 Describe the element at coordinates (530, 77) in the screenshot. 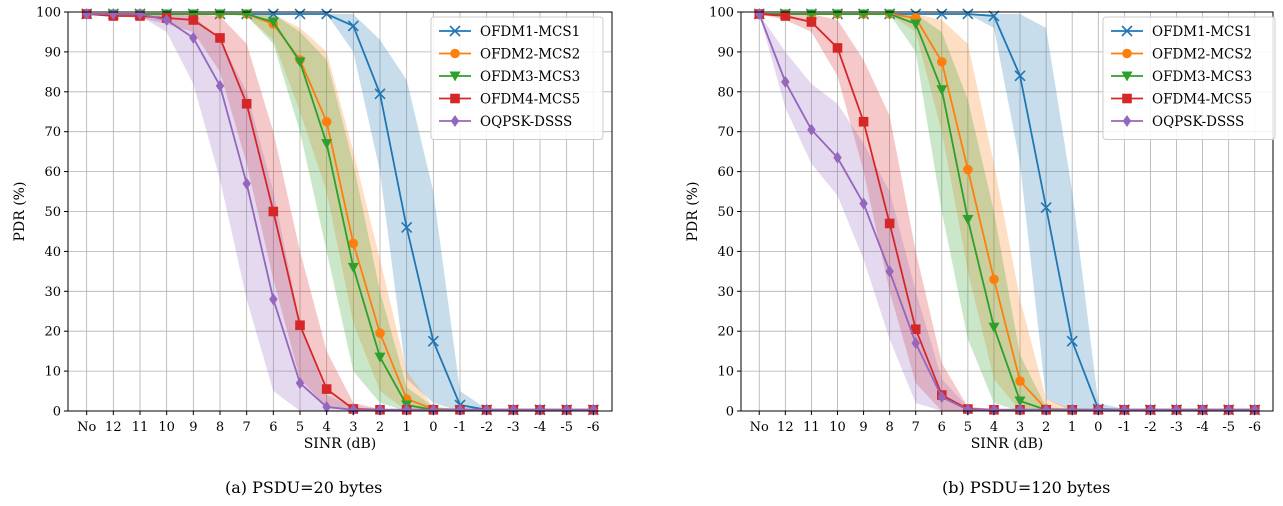

I see `legend-label: OFDM3-MCS3` at that location.